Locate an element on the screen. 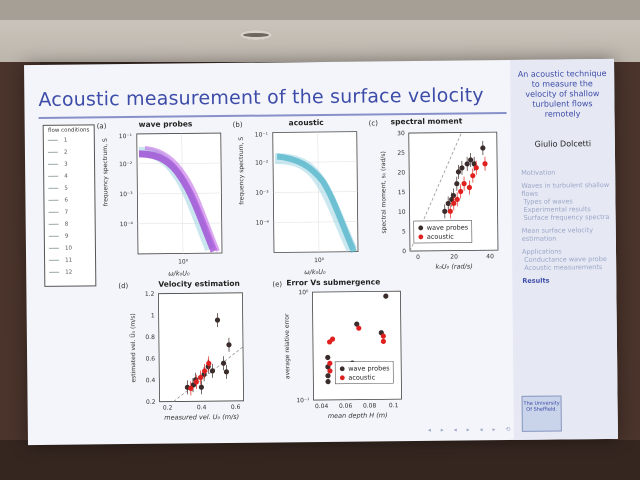 Image resolution: width=640 pixels, height=480 pixels. panel-a-ytick-0: 10⁻¹ is located at coordinates (126, 136).